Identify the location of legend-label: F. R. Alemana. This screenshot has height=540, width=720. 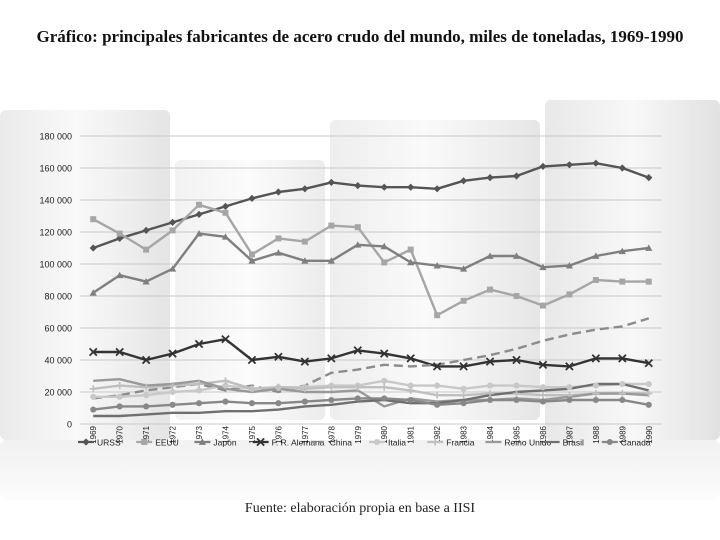
(298, 443).